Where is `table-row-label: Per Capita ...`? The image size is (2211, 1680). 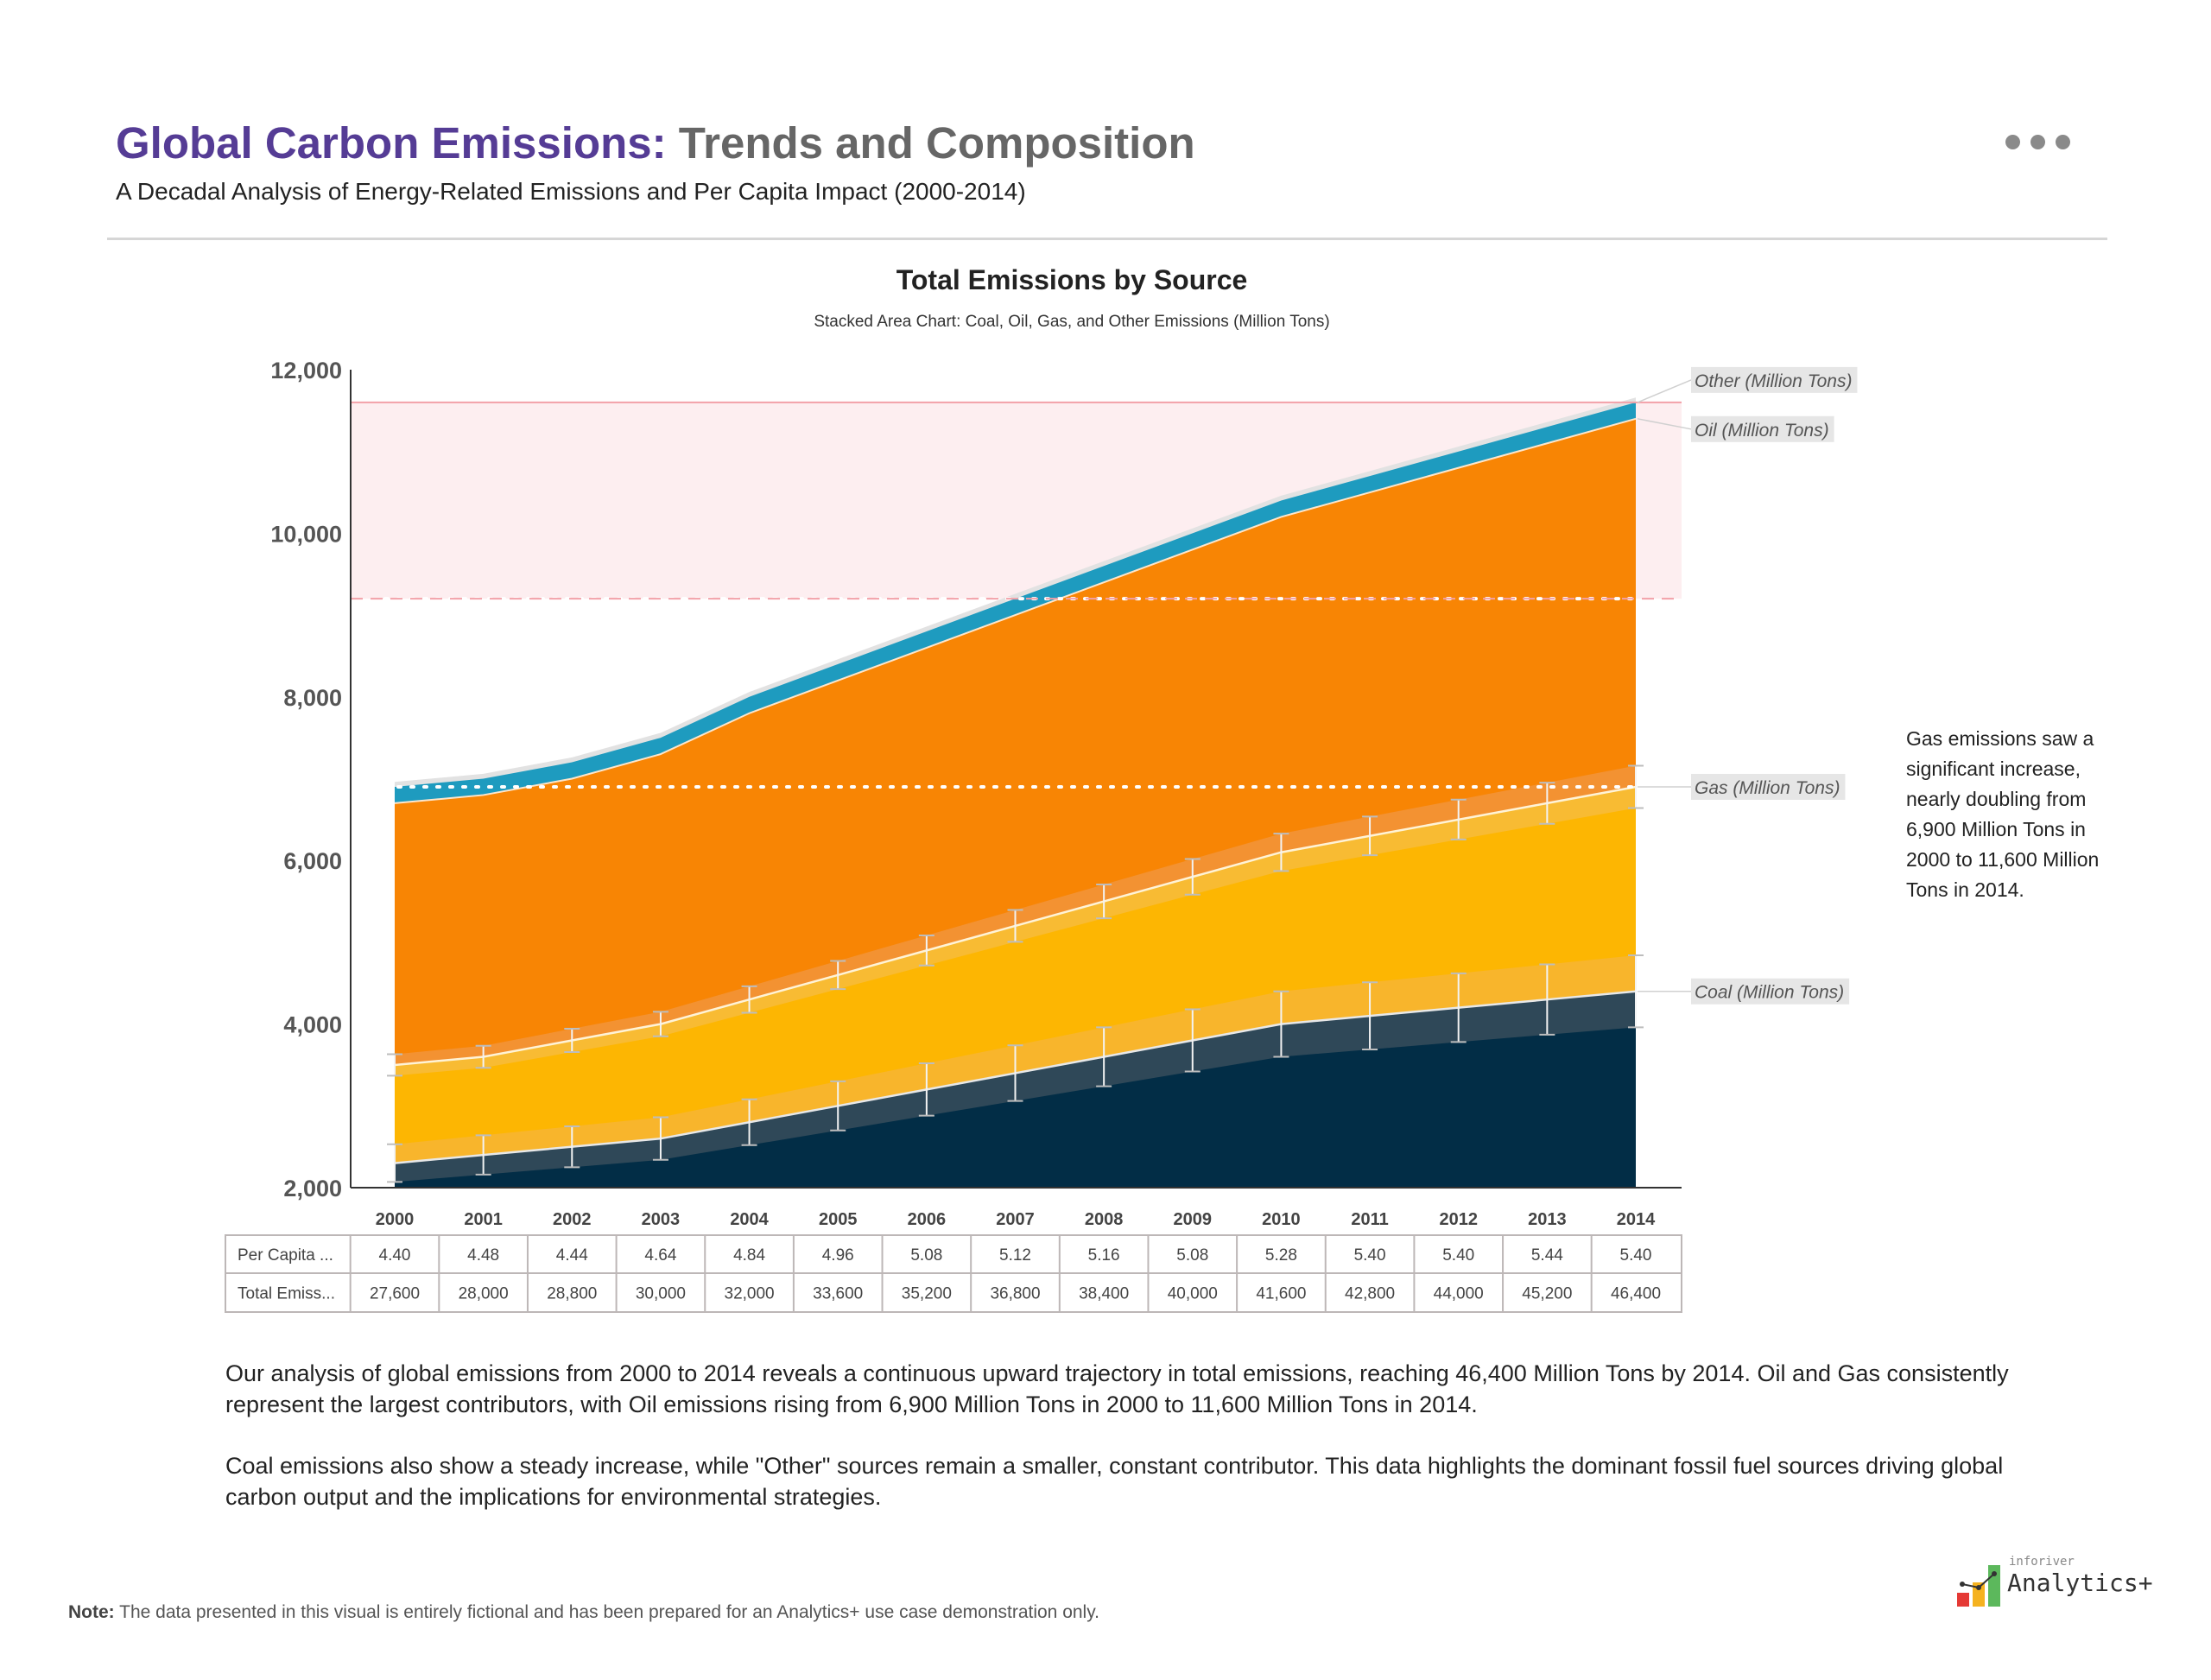
table-row-label: Per Capita ... is located at coordinates (285, 1255).